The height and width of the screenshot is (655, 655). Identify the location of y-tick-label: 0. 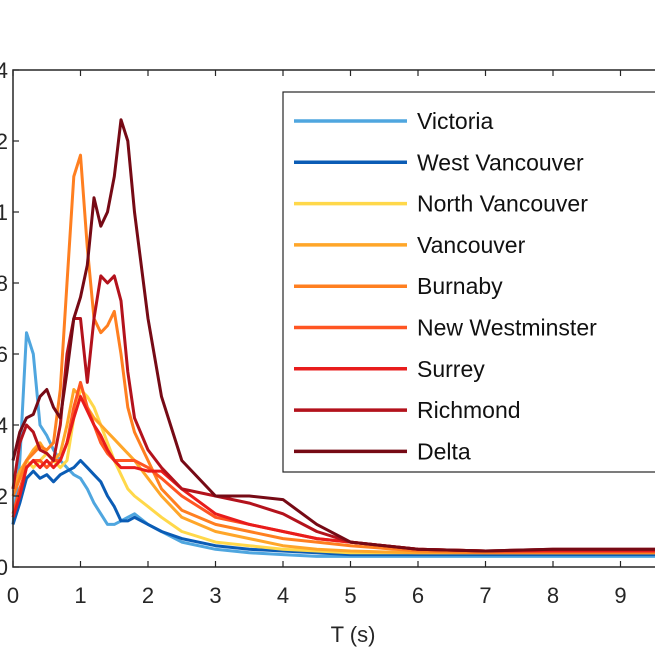
(4, 567).